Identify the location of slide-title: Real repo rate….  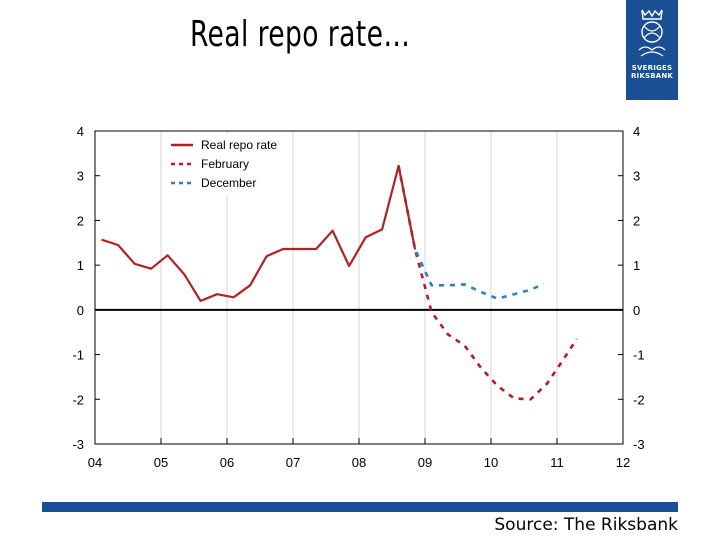
(300, 34).